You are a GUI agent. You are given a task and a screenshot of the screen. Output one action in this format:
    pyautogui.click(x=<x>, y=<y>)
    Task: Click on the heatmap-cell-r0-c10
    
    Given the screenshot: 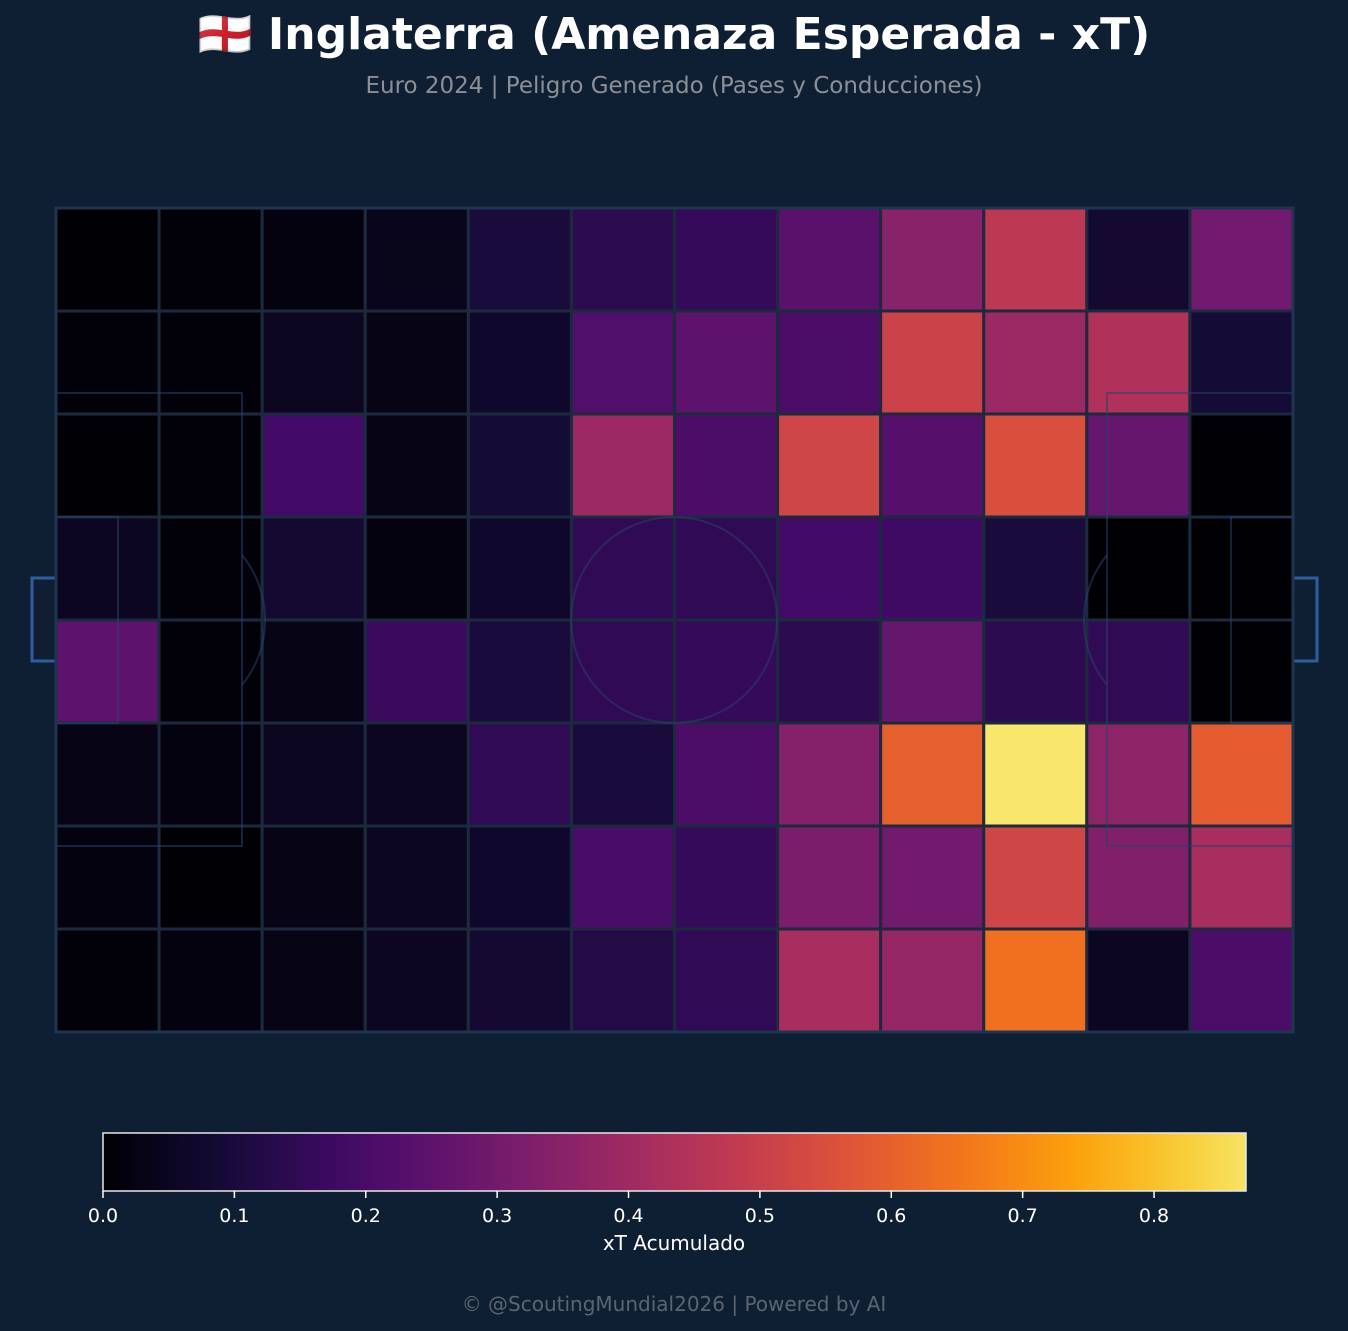 What is the action you would take?
    pyautogui.click(x=1138, y=259)
    